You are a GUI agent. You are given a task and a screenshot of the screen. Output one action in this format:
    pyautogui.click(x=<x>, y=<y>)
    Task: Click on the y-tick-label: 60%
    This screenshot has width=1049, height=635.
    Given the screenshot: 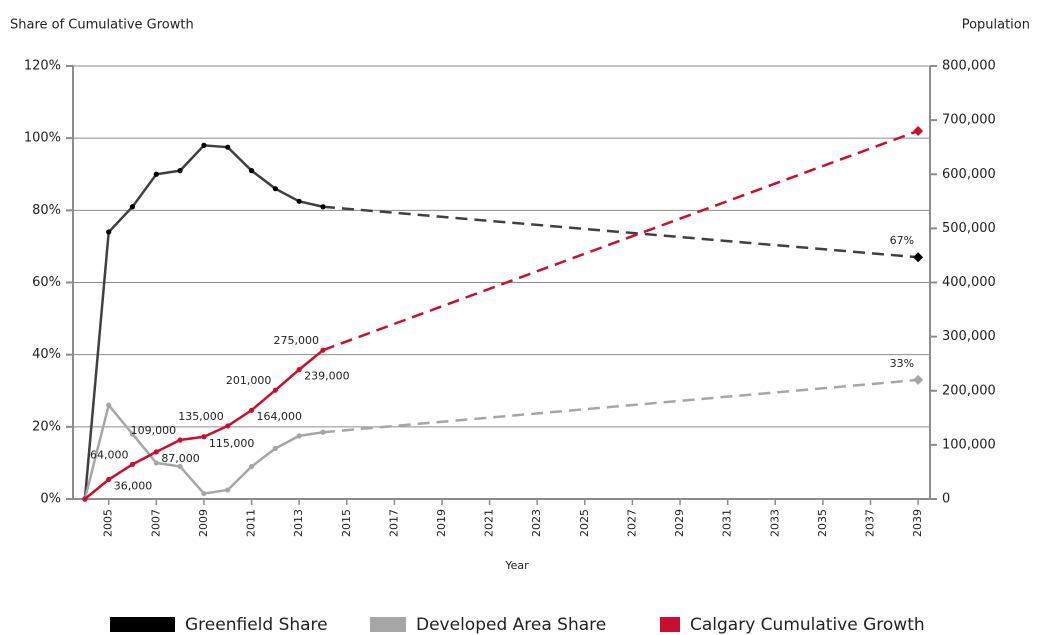 What is the action you would take?
    pyautogui.click(x=46, y=282)
    